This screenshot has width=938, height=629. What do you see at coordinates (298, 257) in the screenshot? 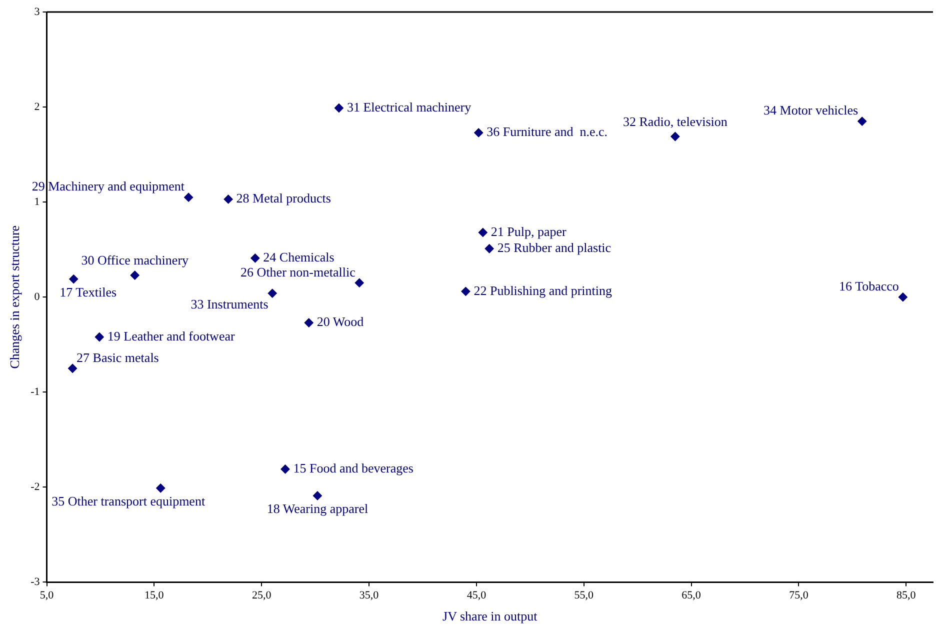
I see `annotation: 24 Chemicals` at bounding box center [298, 257].